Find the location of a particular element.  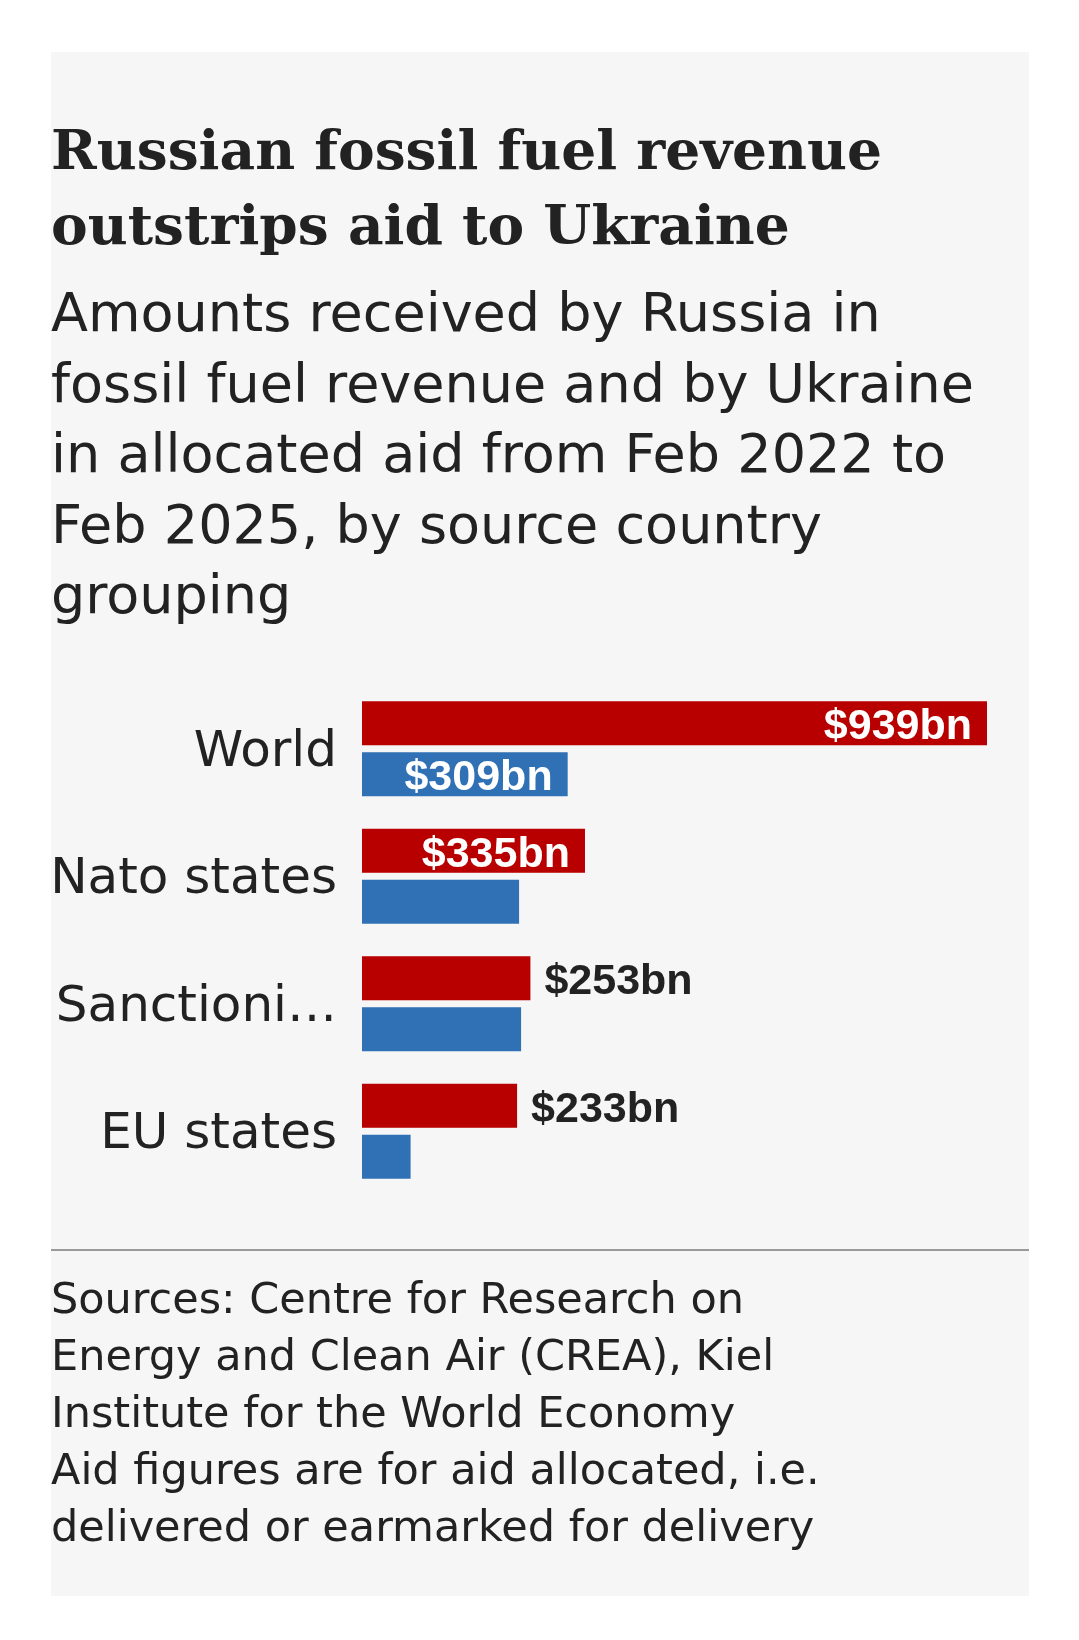

text: Aid figures are for aid allocated, i.e. delivered or earmarked for delivery is located at coordinates (436, 1498).